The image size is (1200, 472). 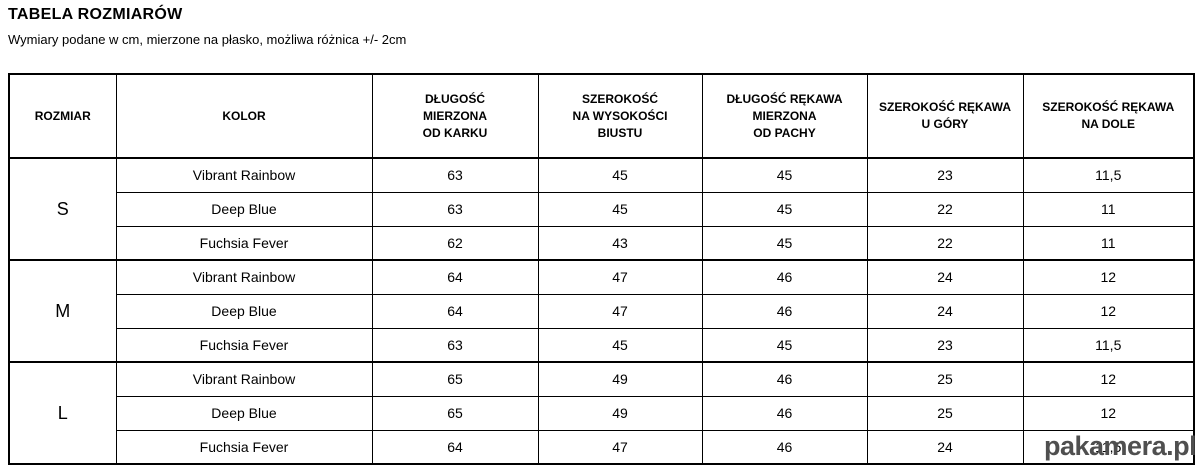 What do you see at coordinates (244, 116) in the screenshot?
I see `header-kolor: KOLOR` at bounding box center [244, 116].